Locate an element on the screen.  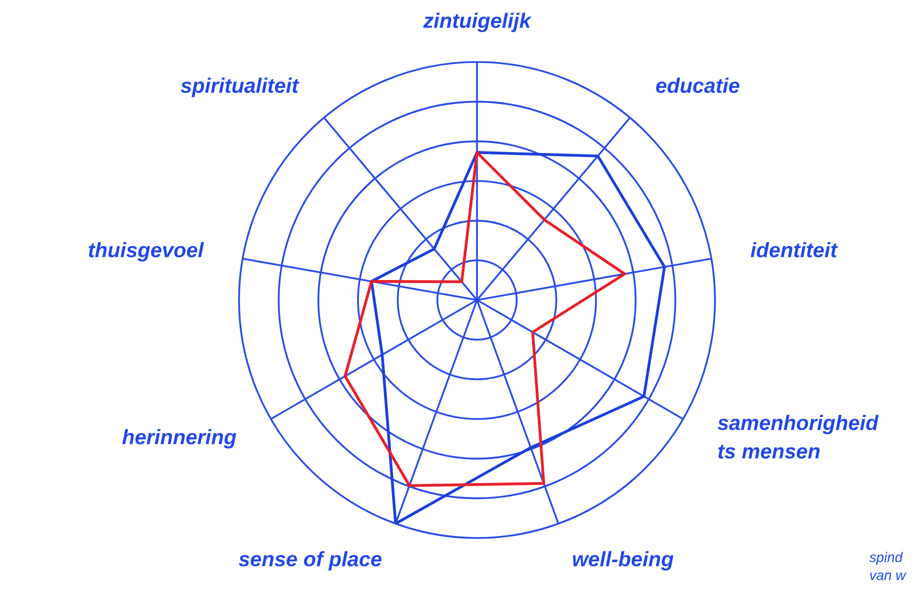
spoke-label: thuisgevoel is located at coordinates (146, 252).